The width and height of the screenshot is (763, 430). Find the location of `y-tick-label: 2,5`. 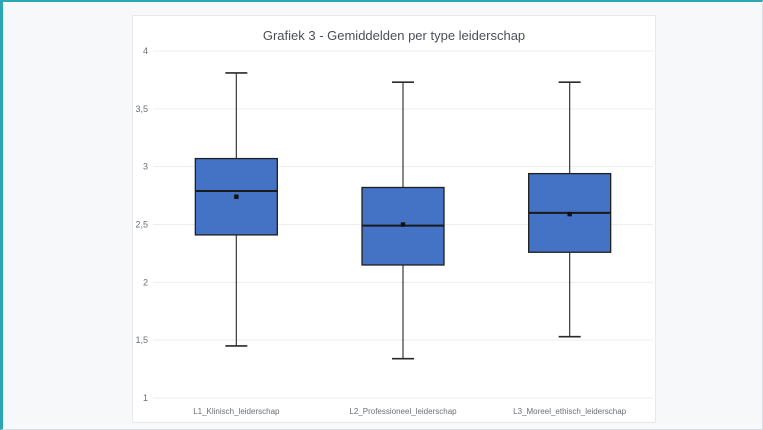

y-tick-label: 2,5 is located at coordinates (141, 225).